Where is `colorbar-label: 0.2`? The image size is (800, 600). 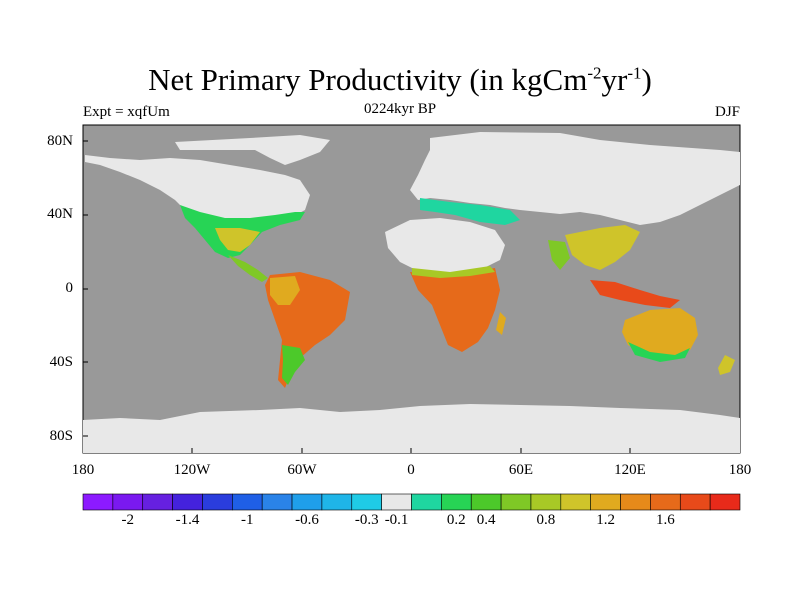
colorbar-label: 0.2 is located at coordinates (456, 520).